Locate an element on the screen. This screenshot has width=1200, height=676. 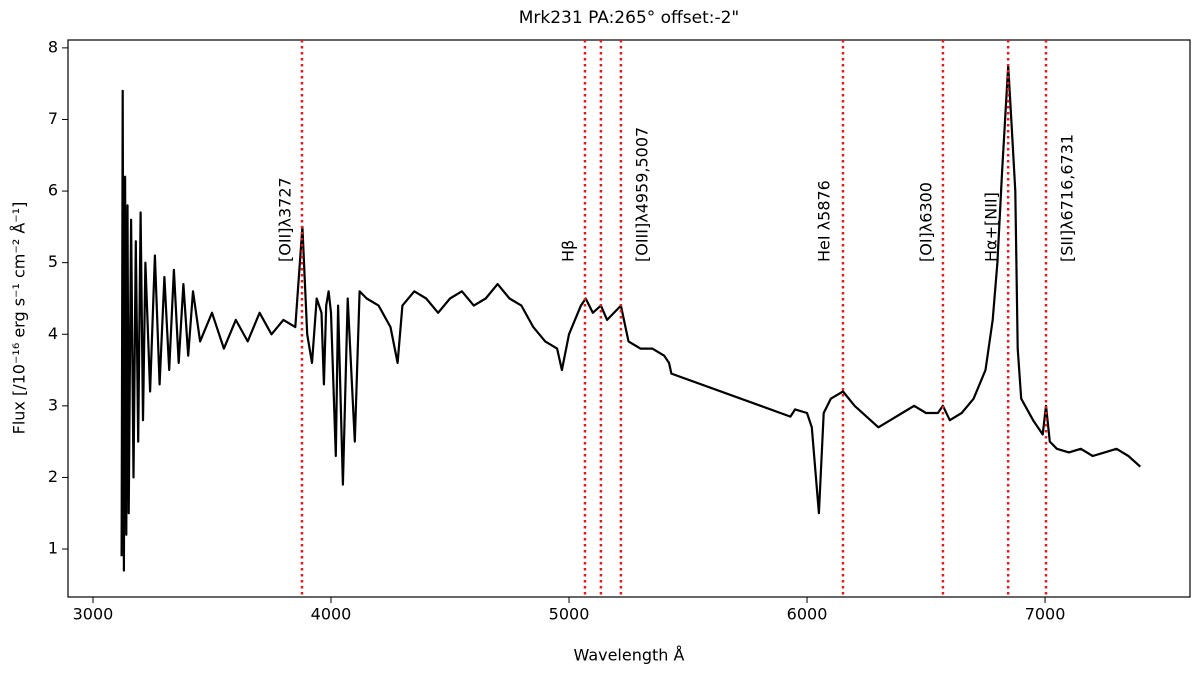
emission-line-label: [OIII]λ4959,5007 is located at coordinates (641, 194).